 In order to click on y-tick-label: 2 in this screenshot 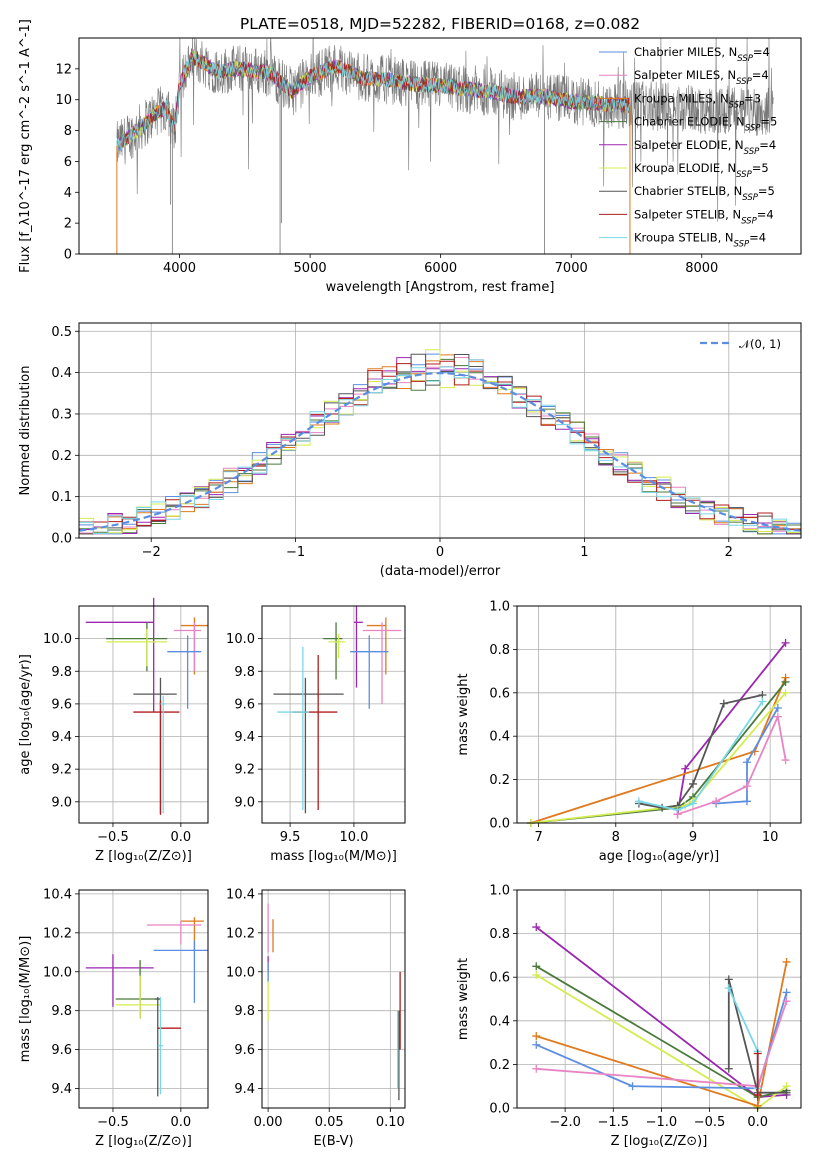, I will do `click(68, 224)`.